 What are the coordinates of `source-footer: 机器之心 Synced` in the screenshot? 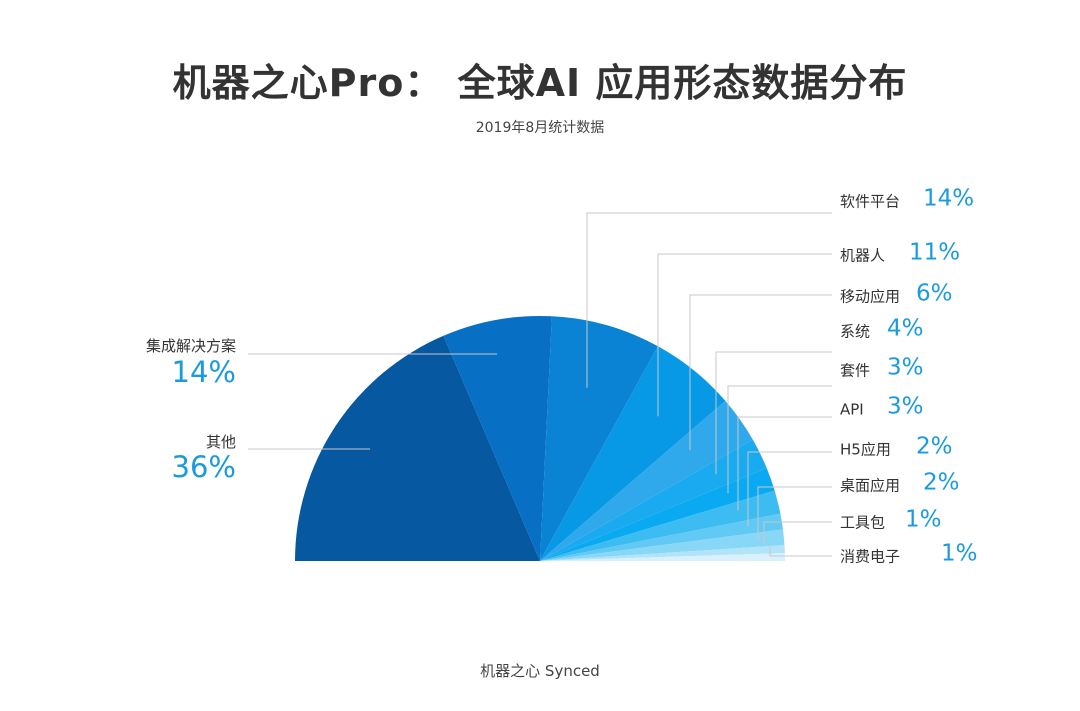 It's located at (540, 671).